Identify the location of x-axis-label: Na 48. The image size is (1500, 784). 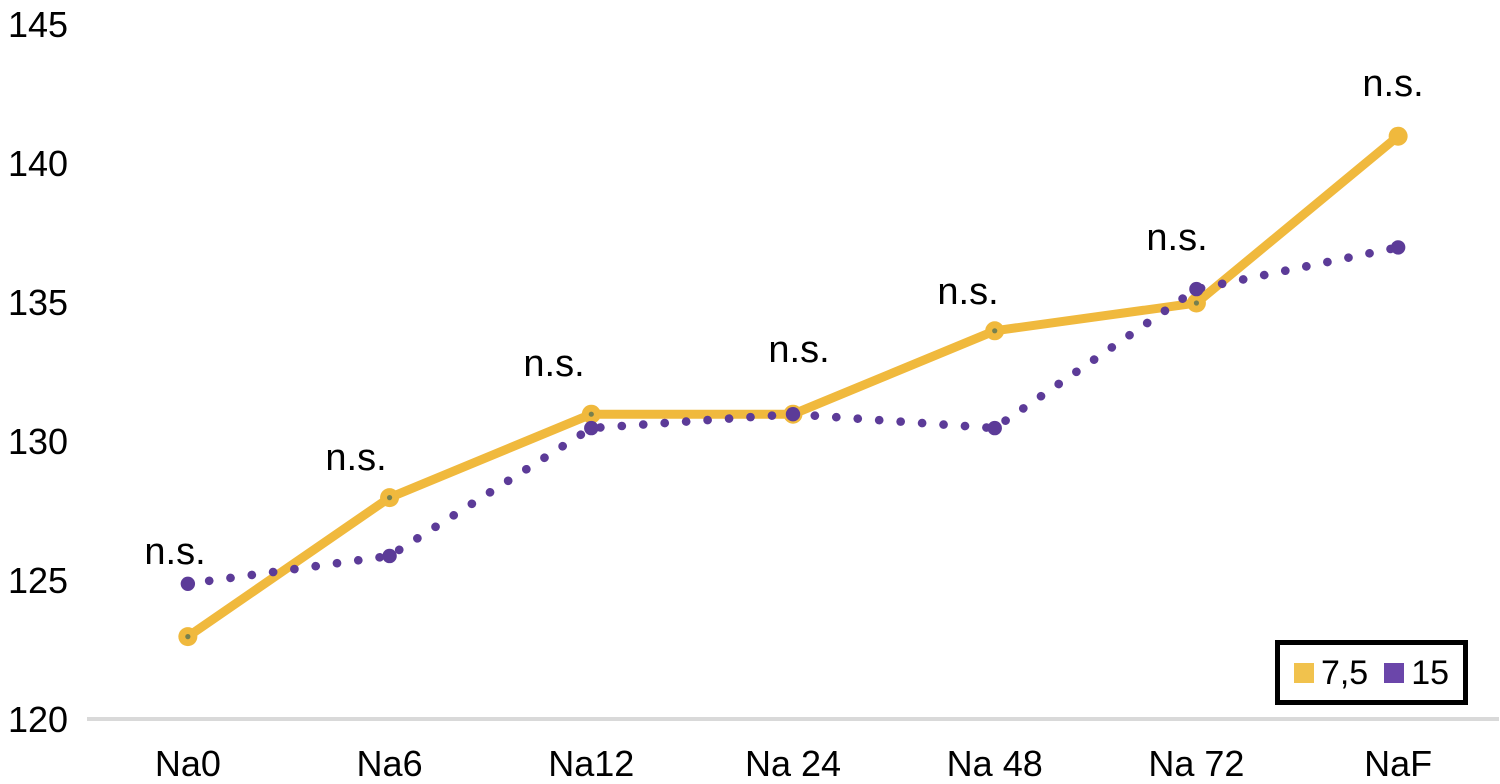
(995, 763).